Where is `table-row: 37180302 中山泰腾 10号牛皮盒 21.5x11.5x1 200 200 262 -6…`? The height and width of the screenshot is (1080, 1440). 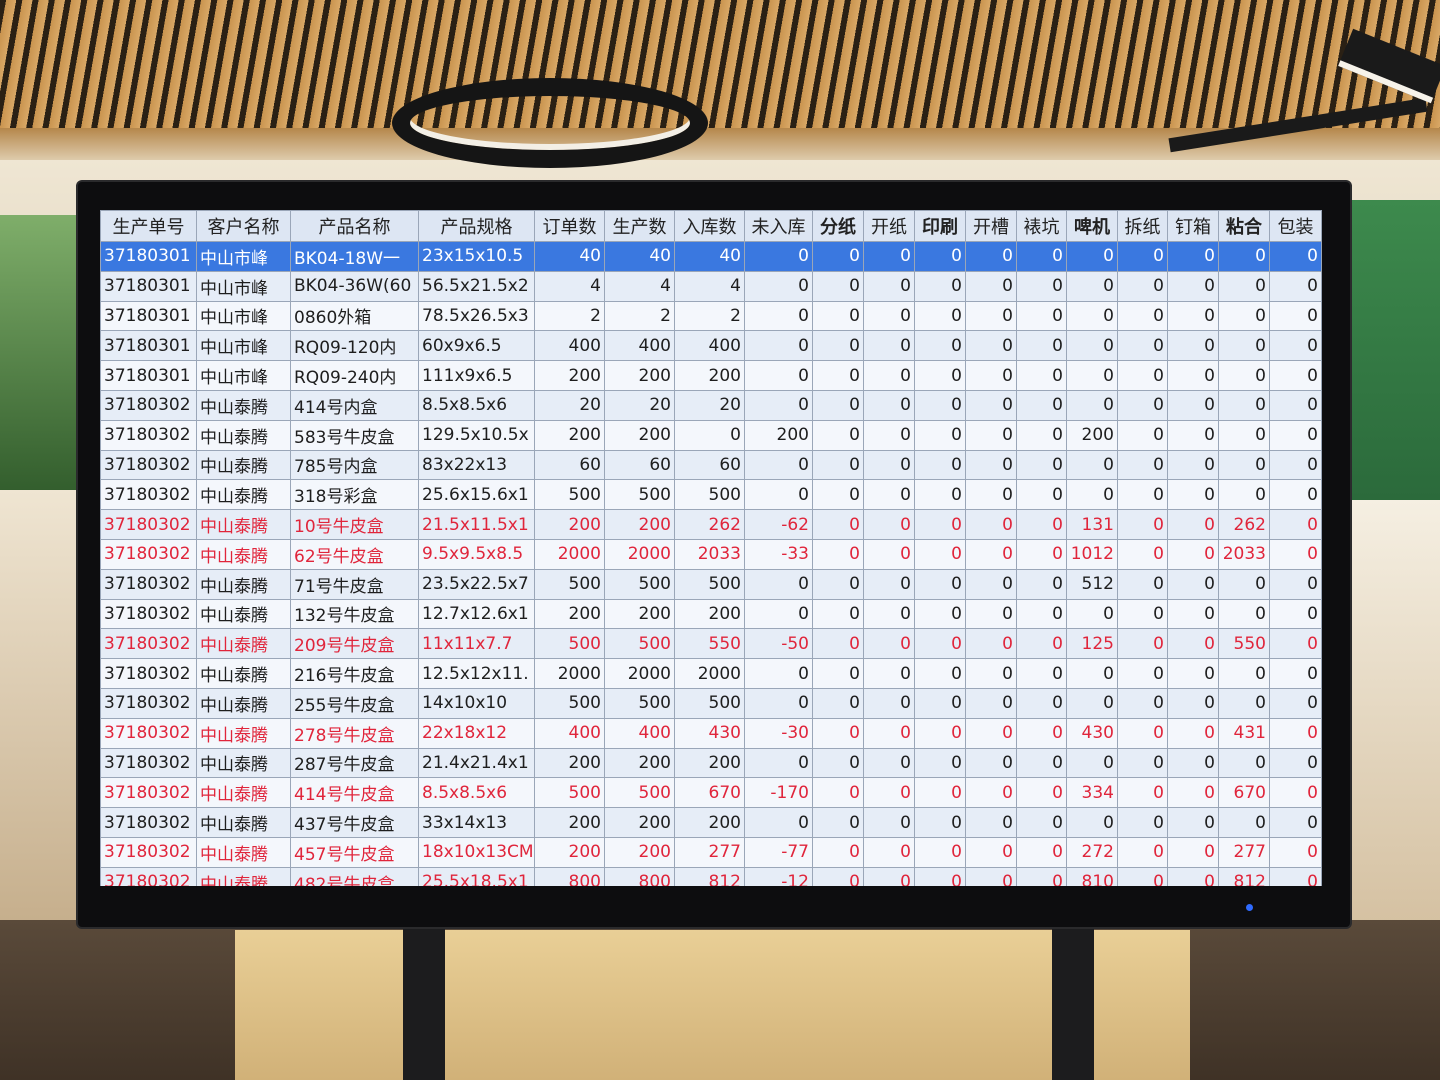
table-row: 37180302 中山泰腾 10号牛皮盒 21.5x11.5x1 200 200 262 -6… is located at coordinates (711, 524).